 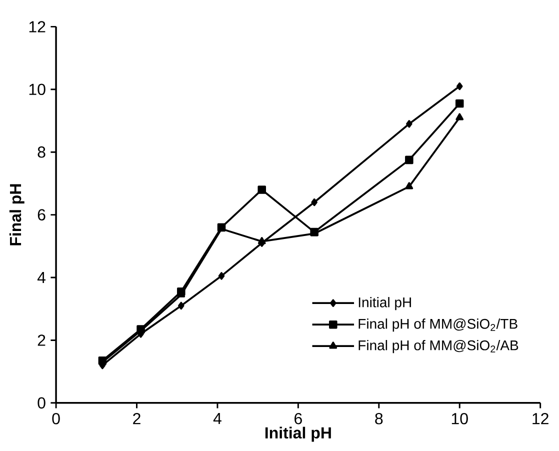 I want to click on x-tick-label: 2, so click(x=136, y=418).